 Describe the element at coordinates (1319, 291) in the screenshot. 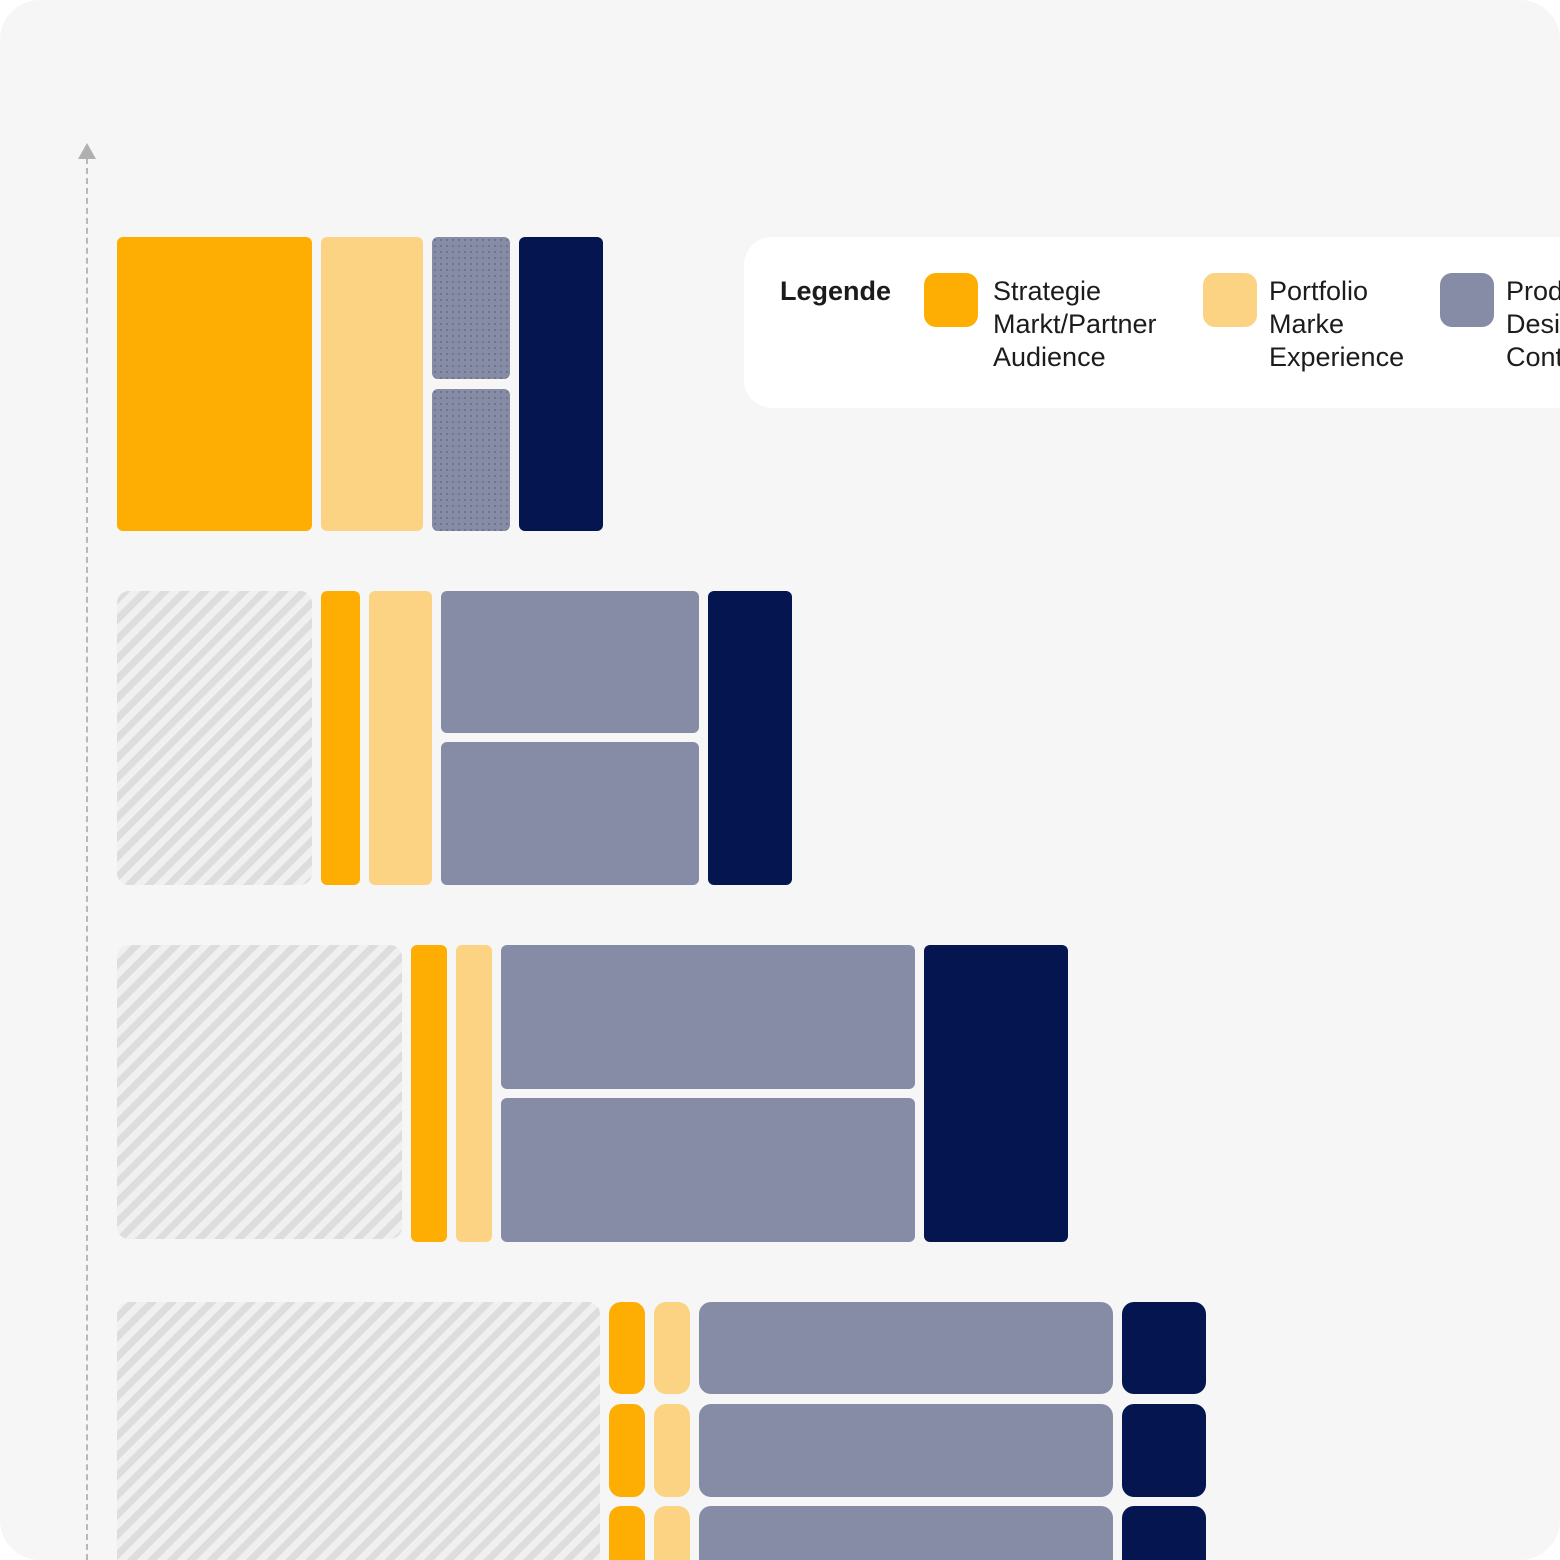

I see `legend-label: Portfolio` at that location.